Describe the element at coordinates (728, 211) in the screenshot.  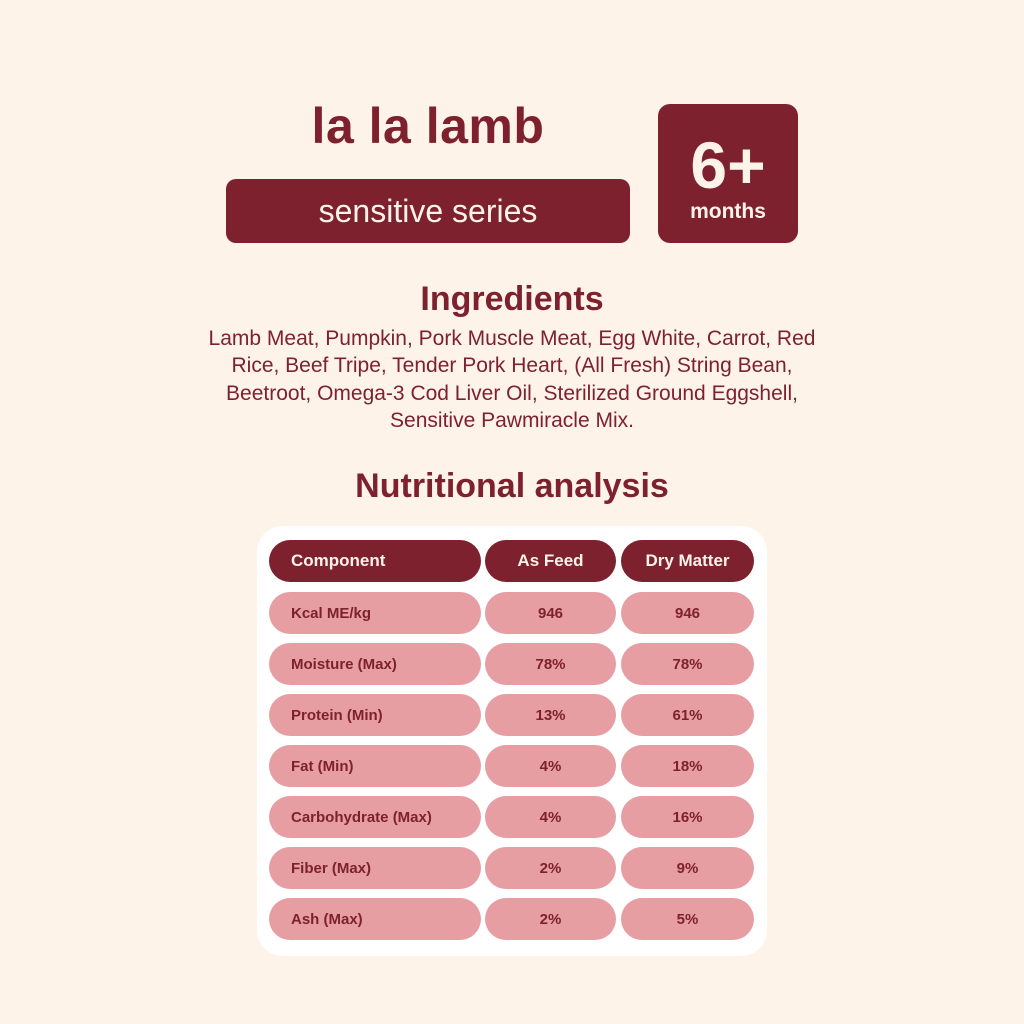
I see `age-unit: months` at that location.